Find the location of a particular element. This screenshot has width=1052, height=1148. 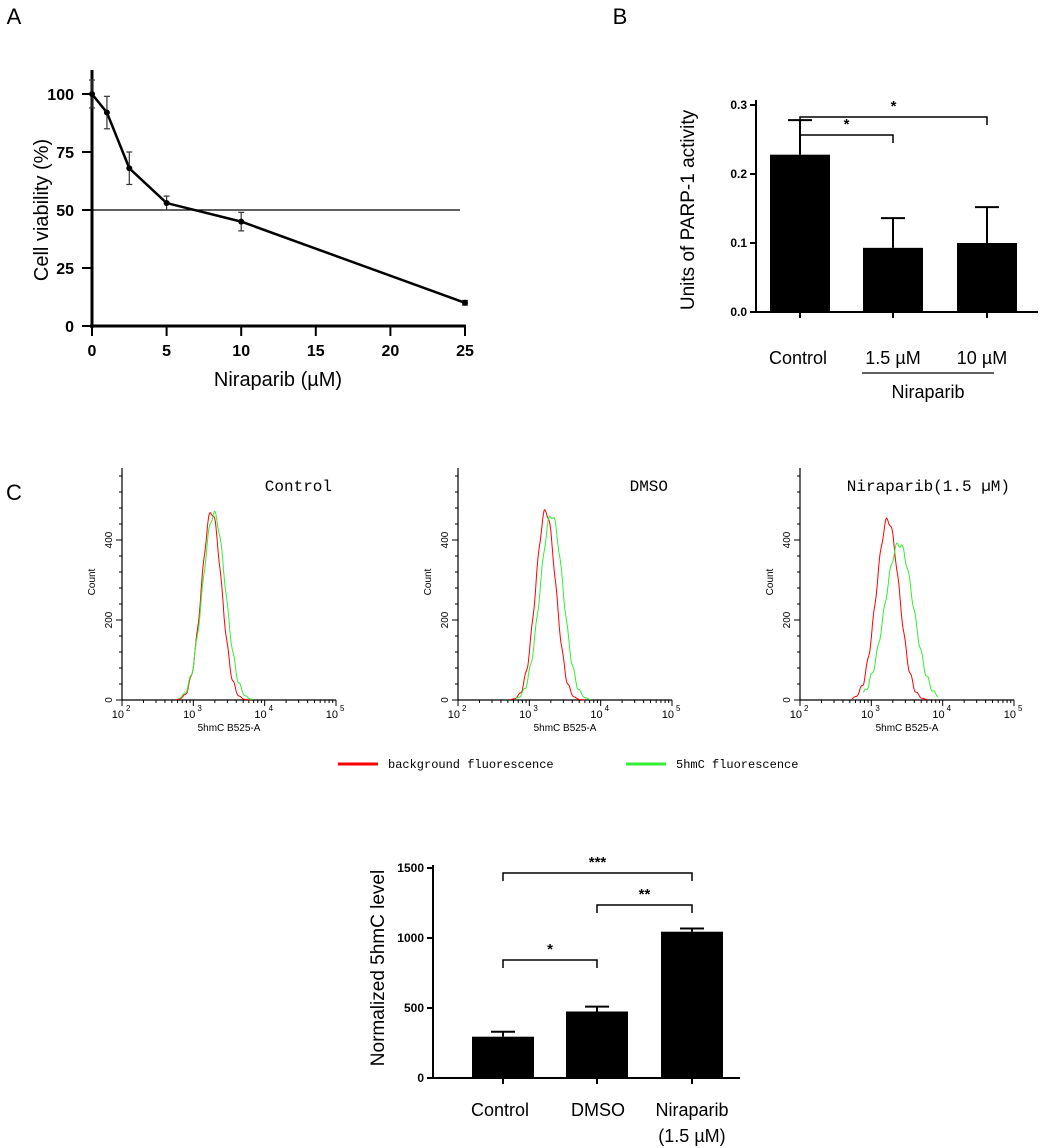

y-axis-label: Units of PARP-1 activity is located at coordinates (688, 209).